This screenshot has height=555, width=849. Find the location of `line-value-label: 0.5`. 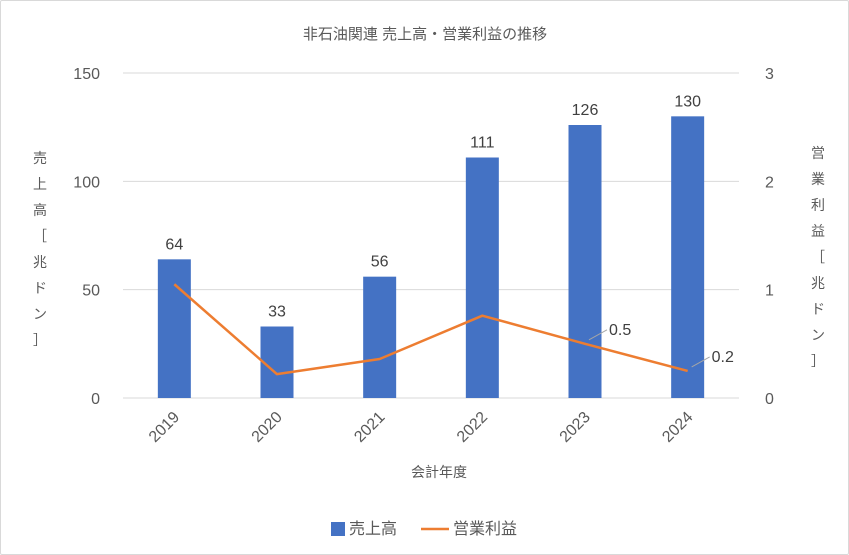

line-value-label: 0.5 is located at coordinates (620, 330).